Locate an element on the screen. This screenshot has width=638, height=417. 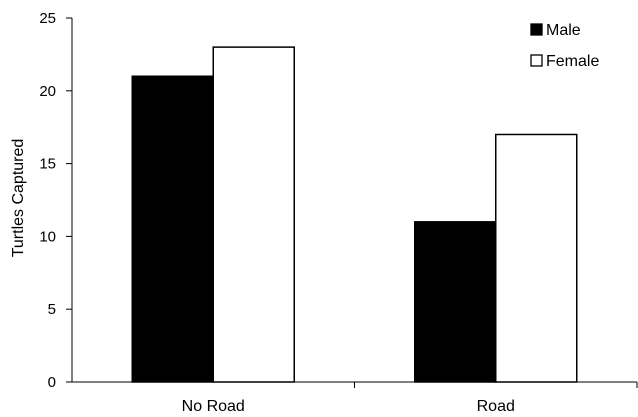
bar-female-no-road is located at coordinates (253, 214).